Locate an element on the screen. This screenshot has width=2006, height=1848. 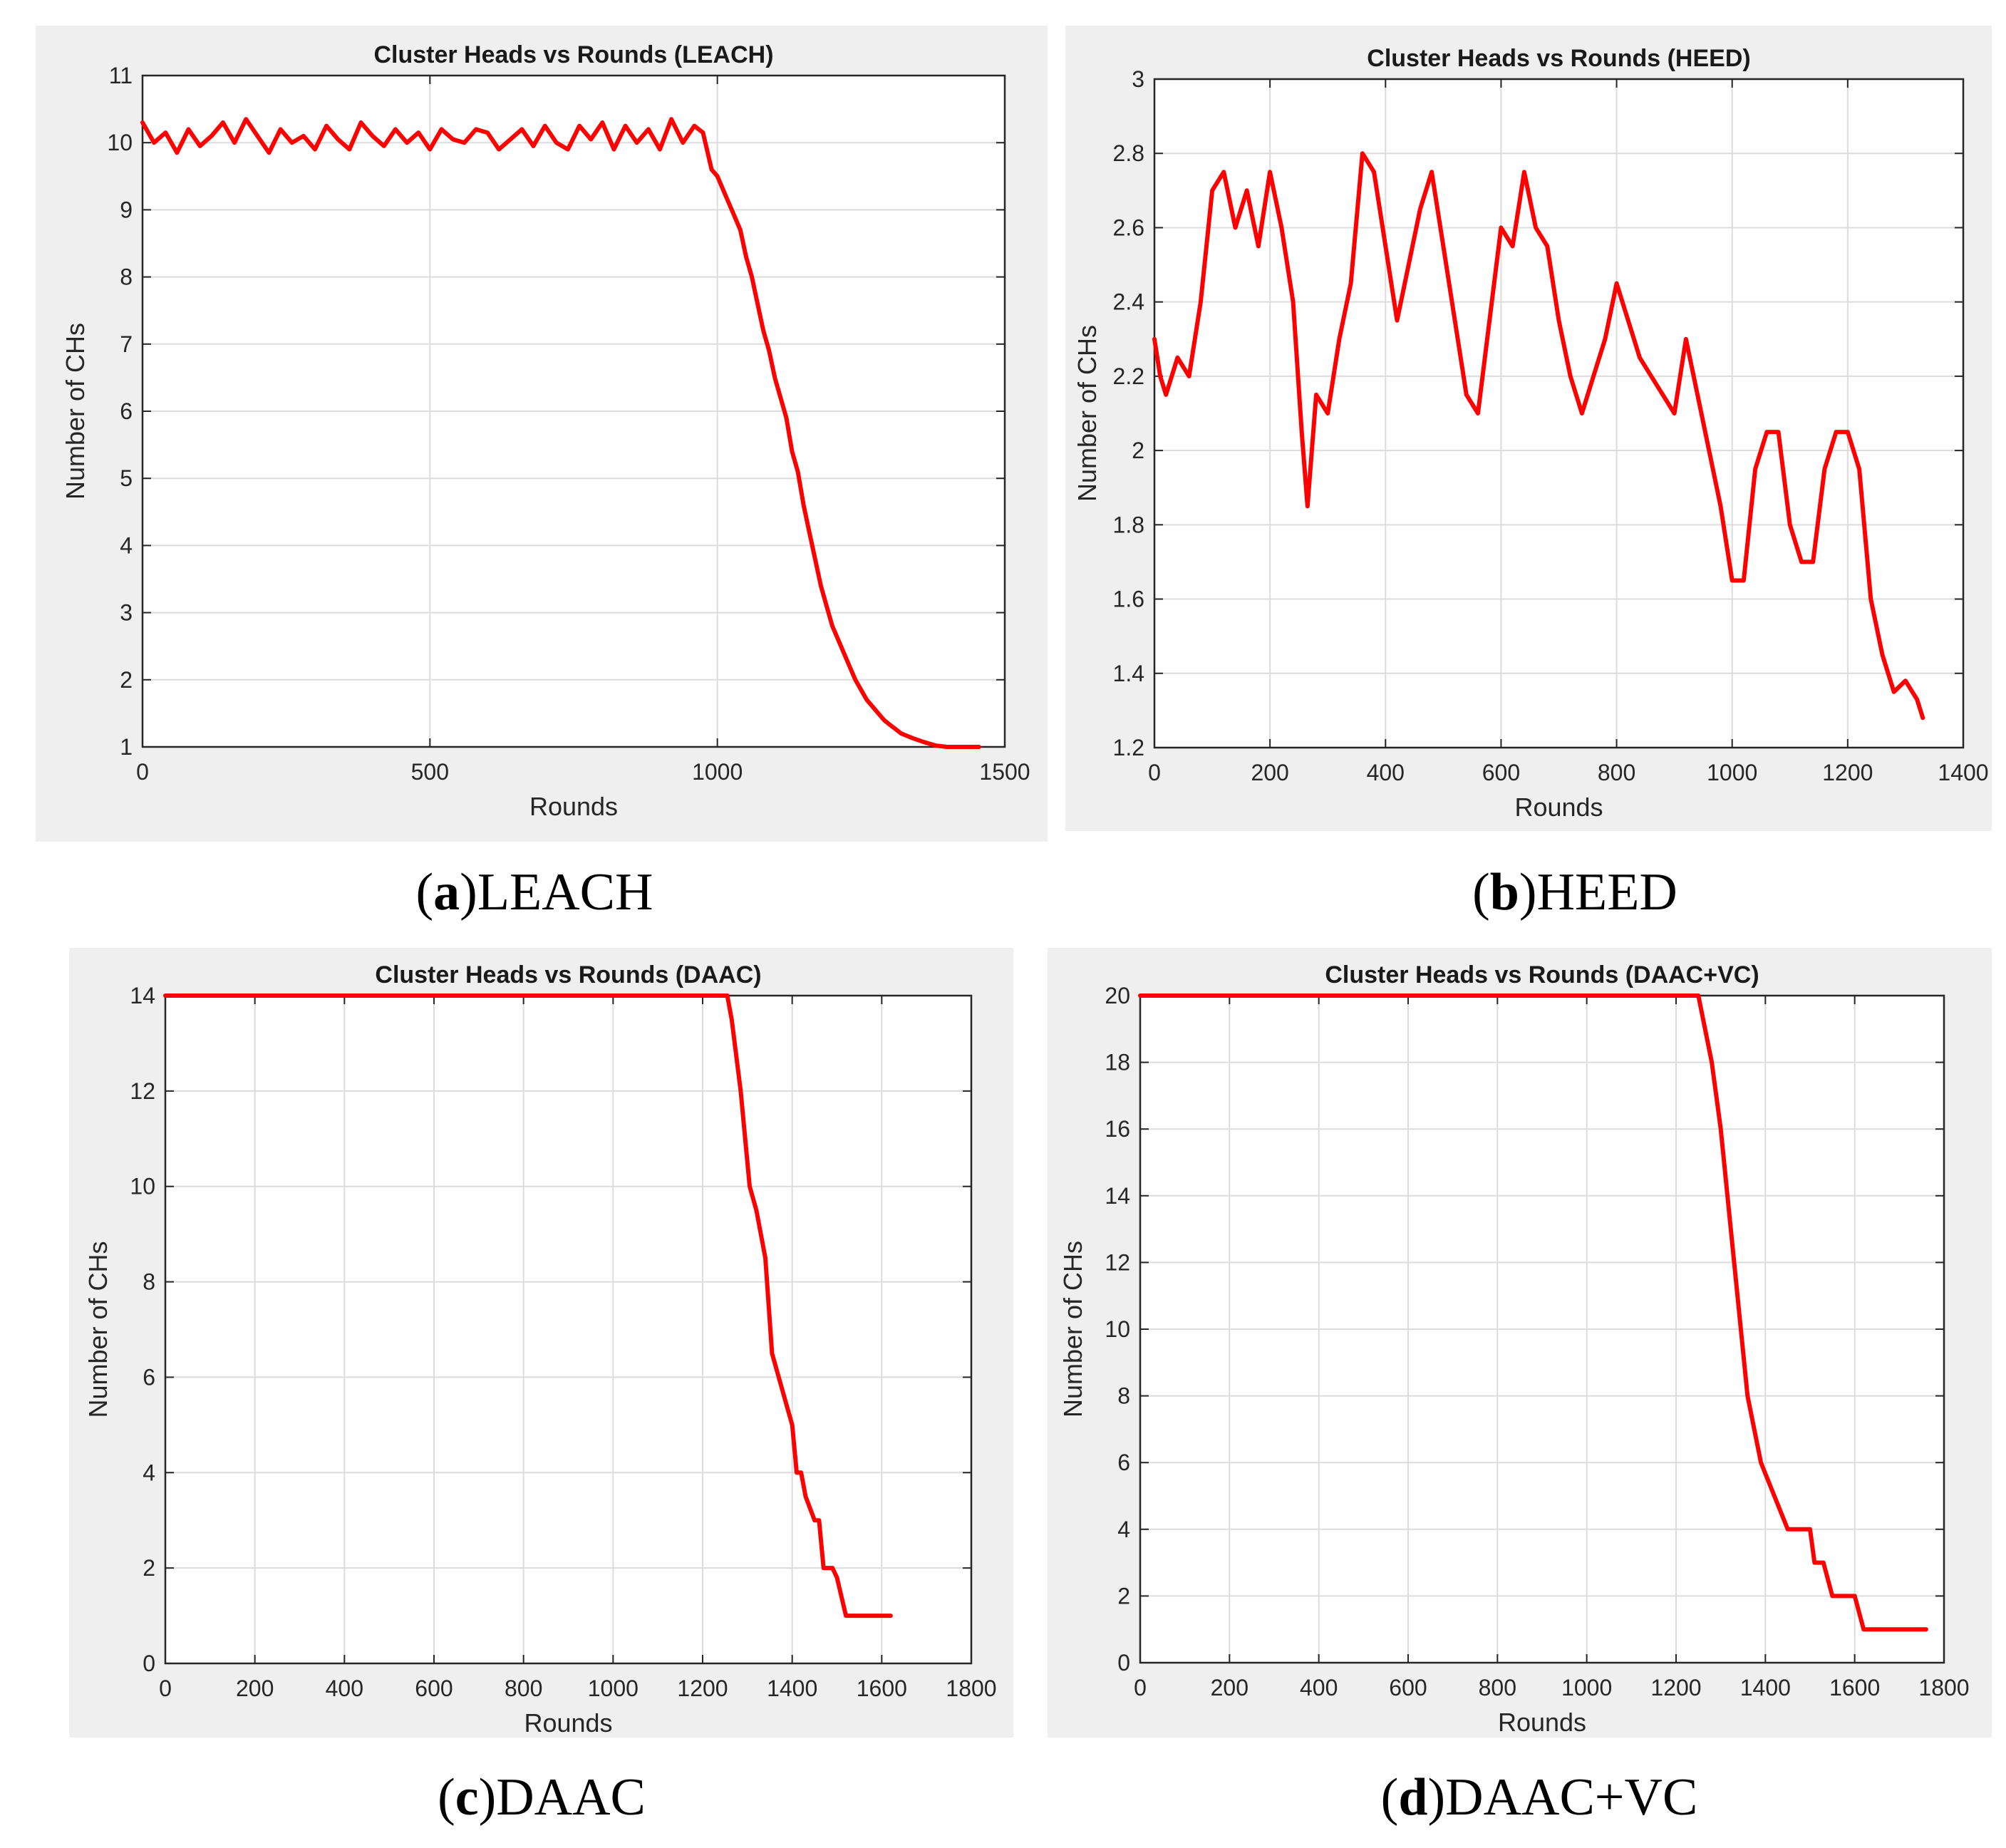
y-tick-label: 16 is located at coordinates (1117, 1129).